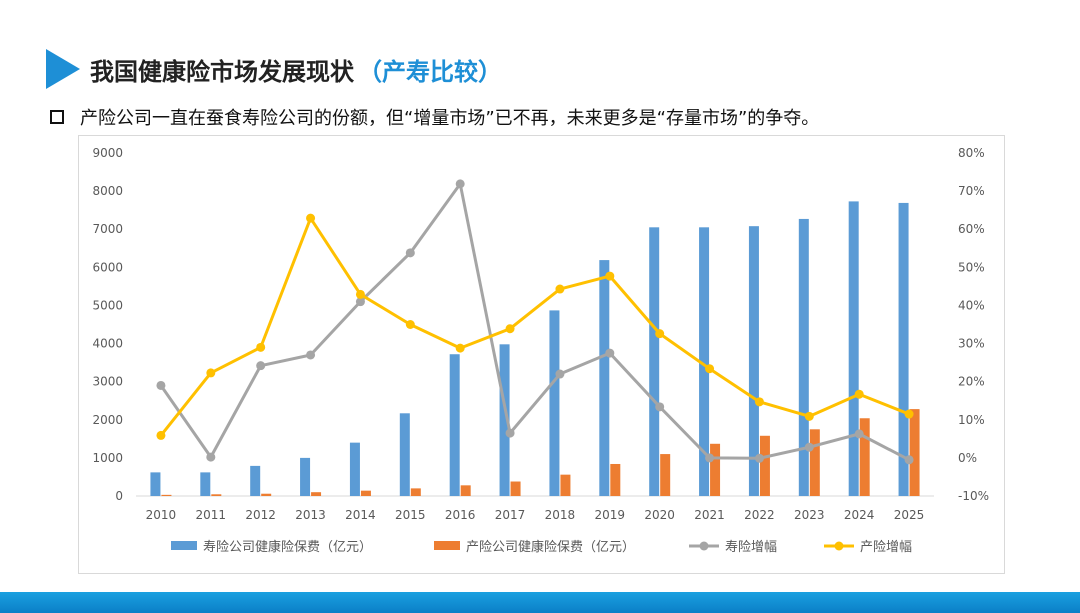  What do you see at coordinates (310, 515) in the screenshot?
I see `x-tick-label: 2013` at bounding box center [310, 515].